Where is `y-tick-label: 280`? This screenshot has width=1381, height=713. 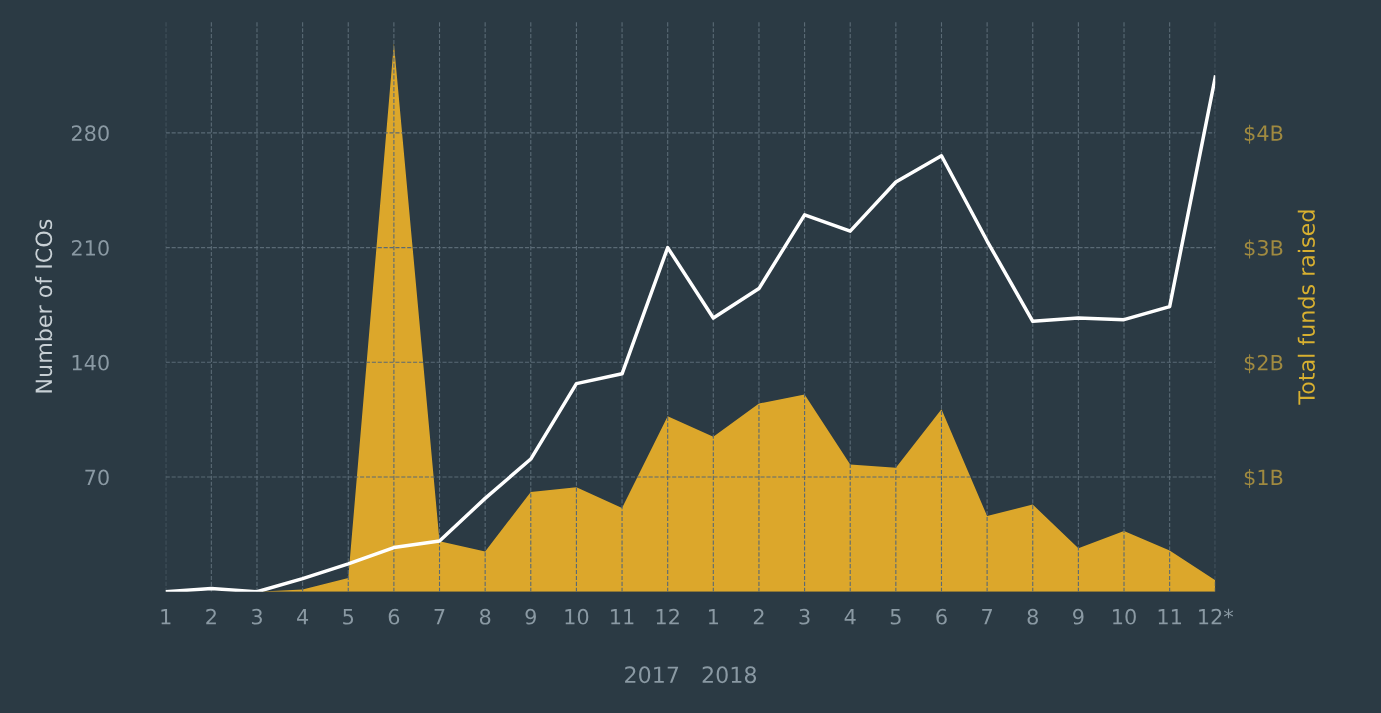 y-tick-label: 280 is located at coordinates (90, 133).